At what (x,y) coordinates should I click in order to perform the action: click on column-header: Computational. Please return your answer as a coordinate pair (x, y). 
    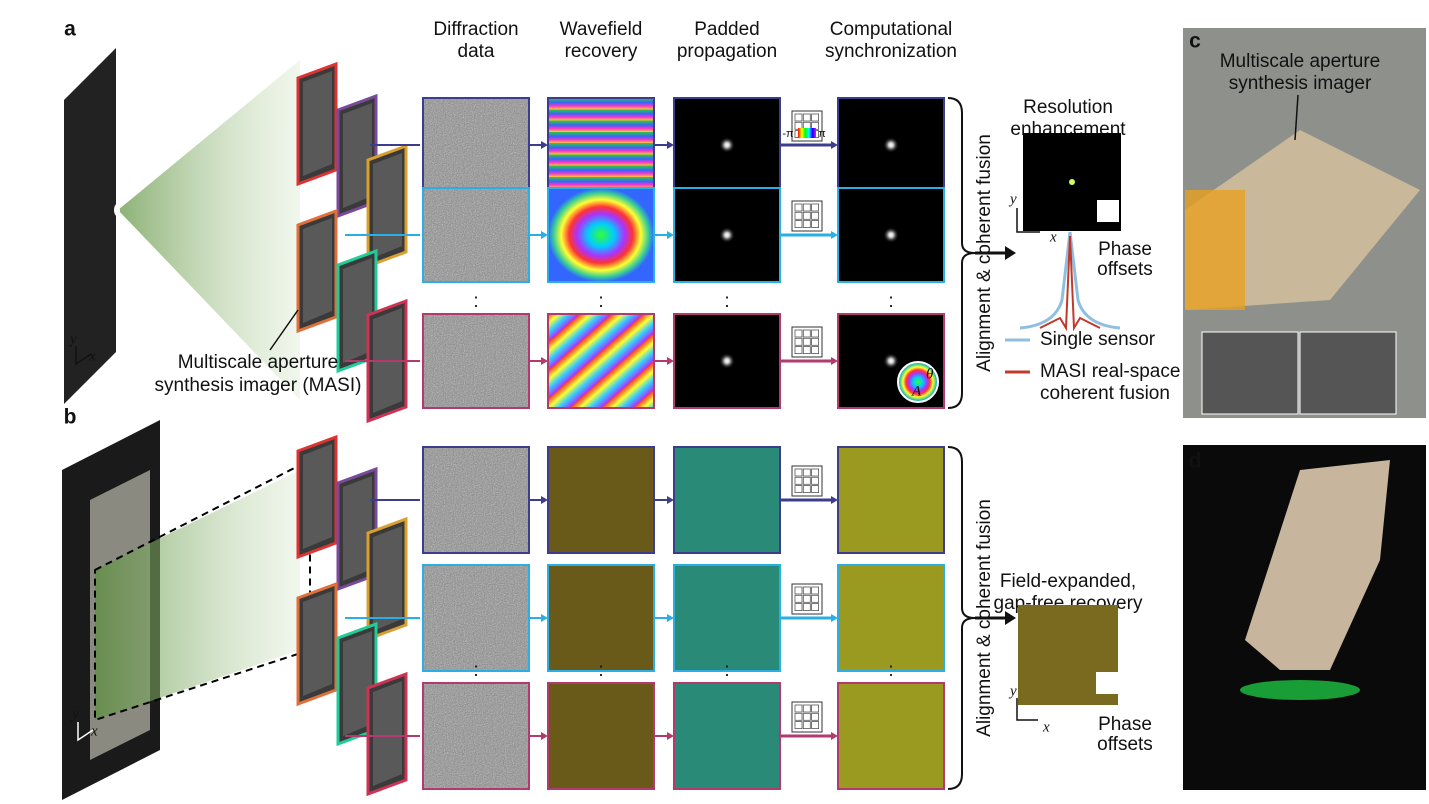
    Looking at the image, I should click on (891, 29).